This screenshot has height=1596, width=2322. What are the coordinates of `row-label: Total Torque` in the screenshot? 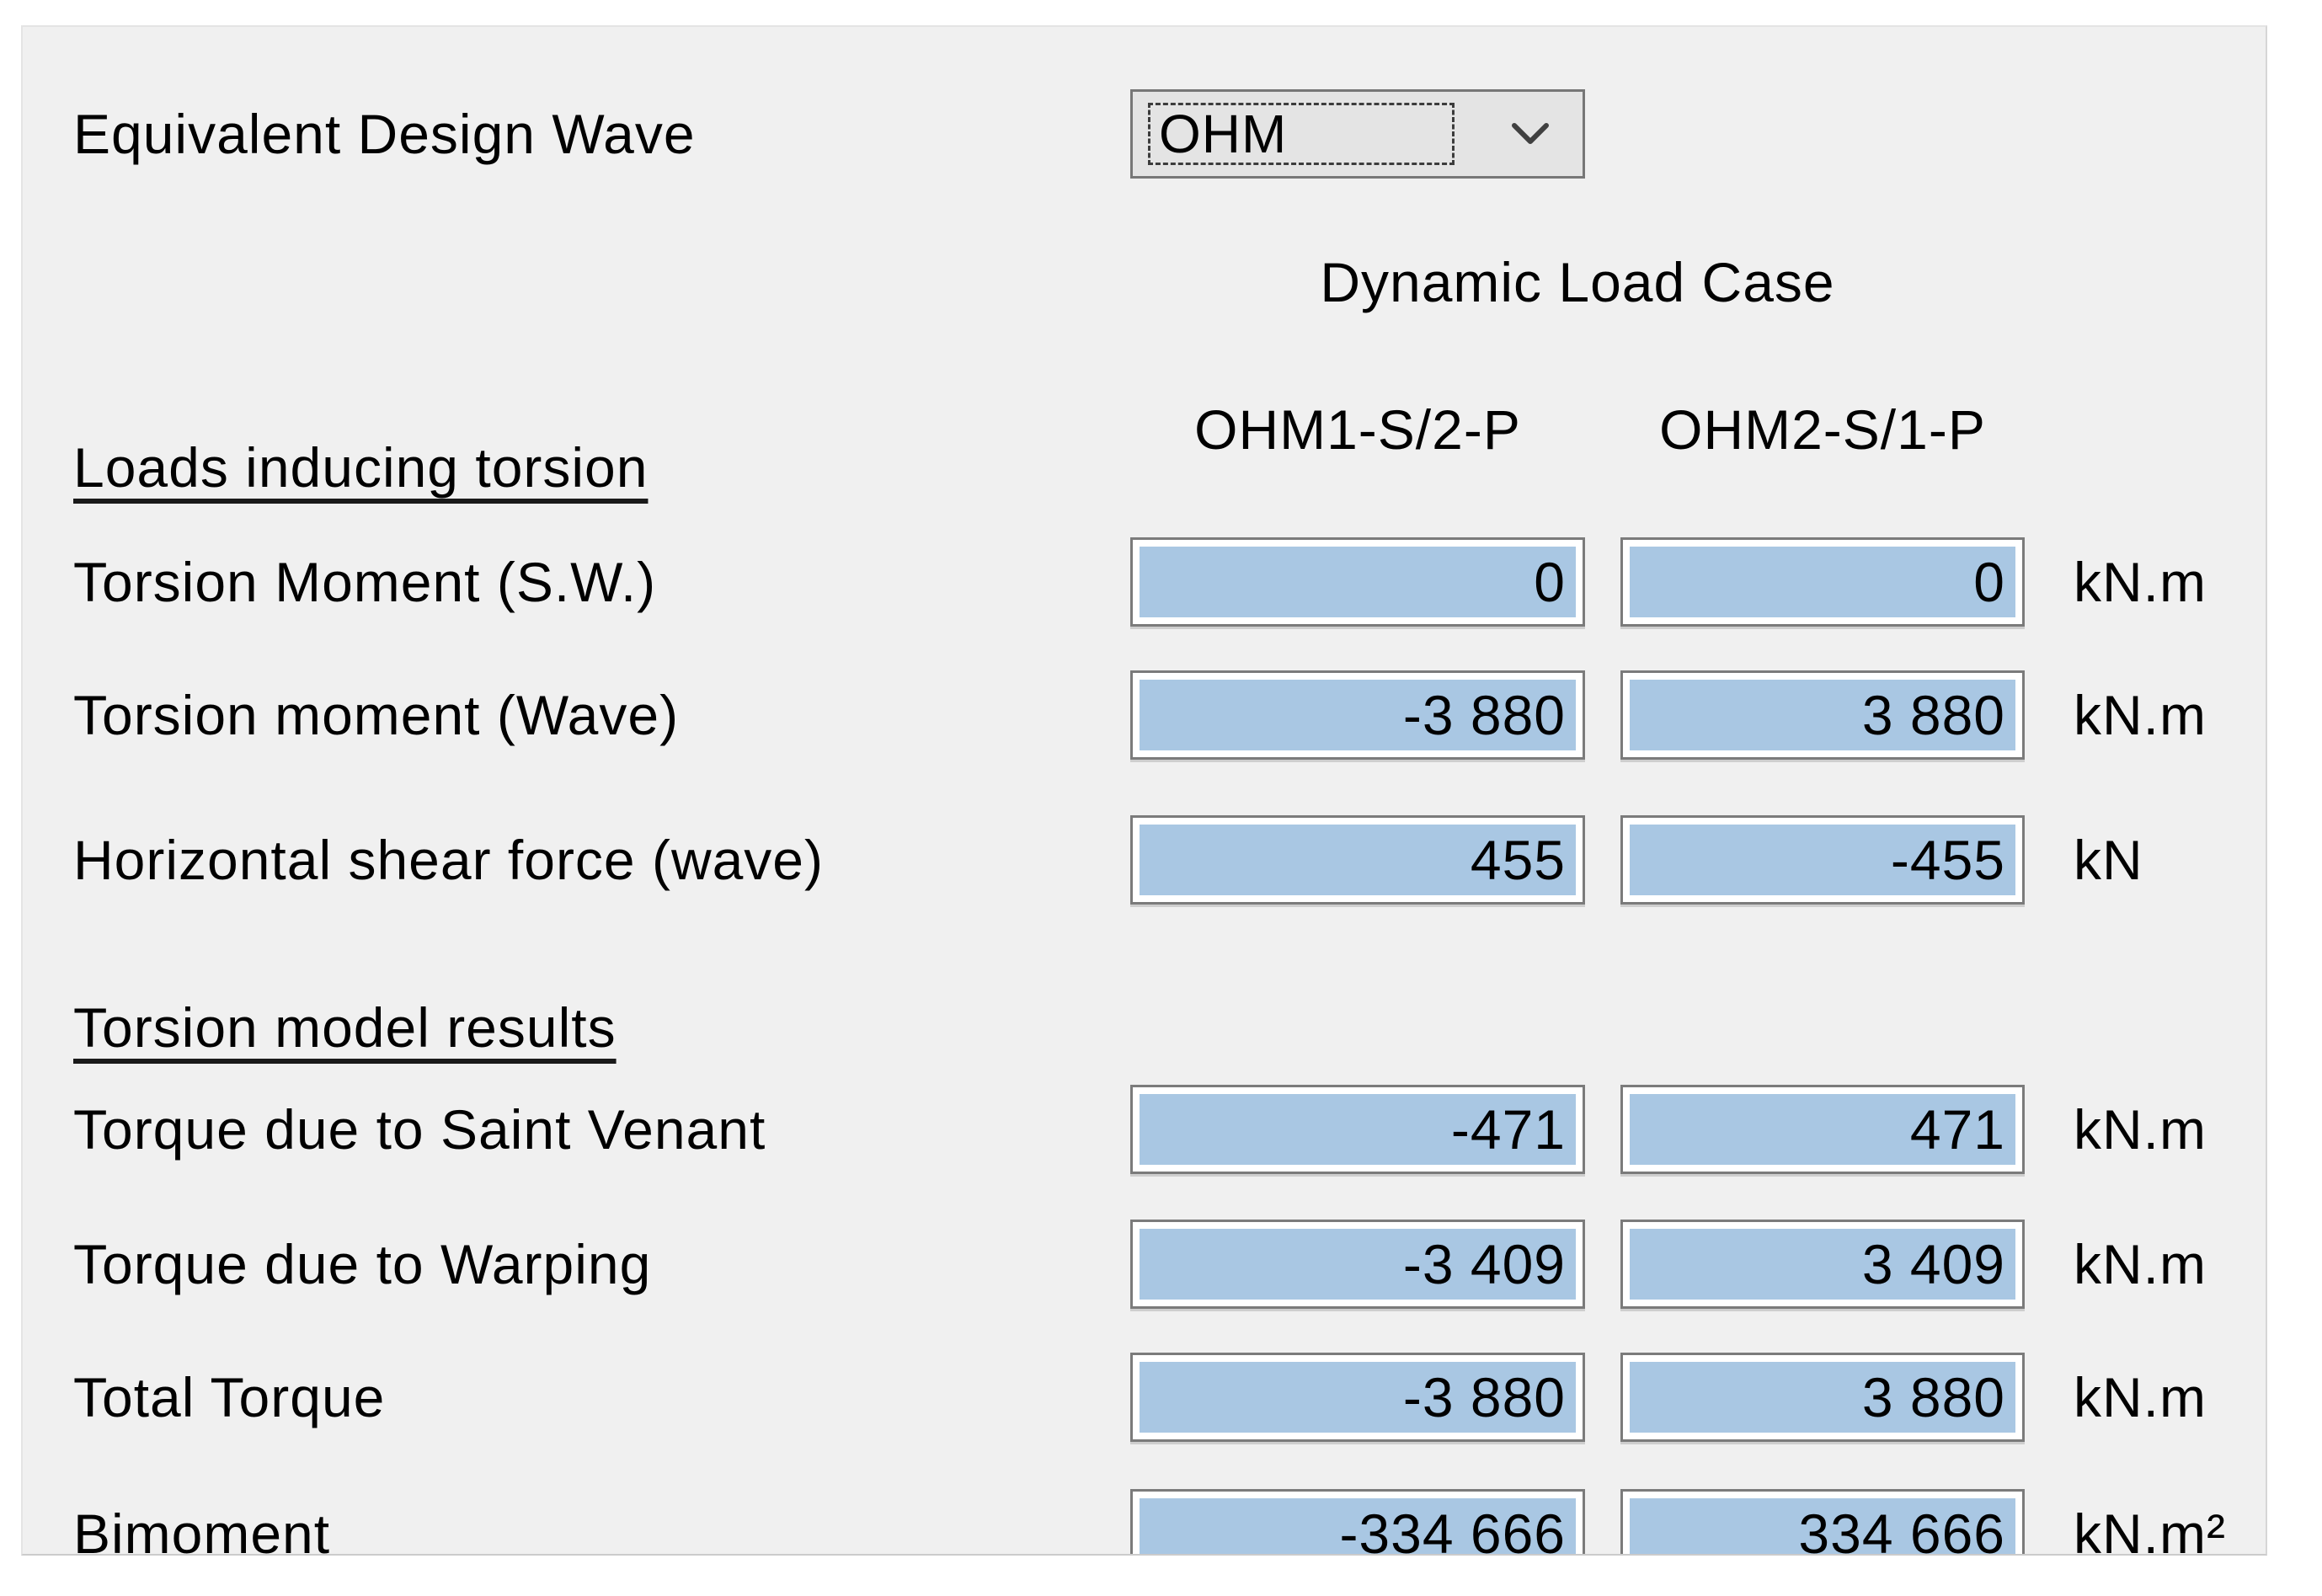 It's located at (229, 1397).